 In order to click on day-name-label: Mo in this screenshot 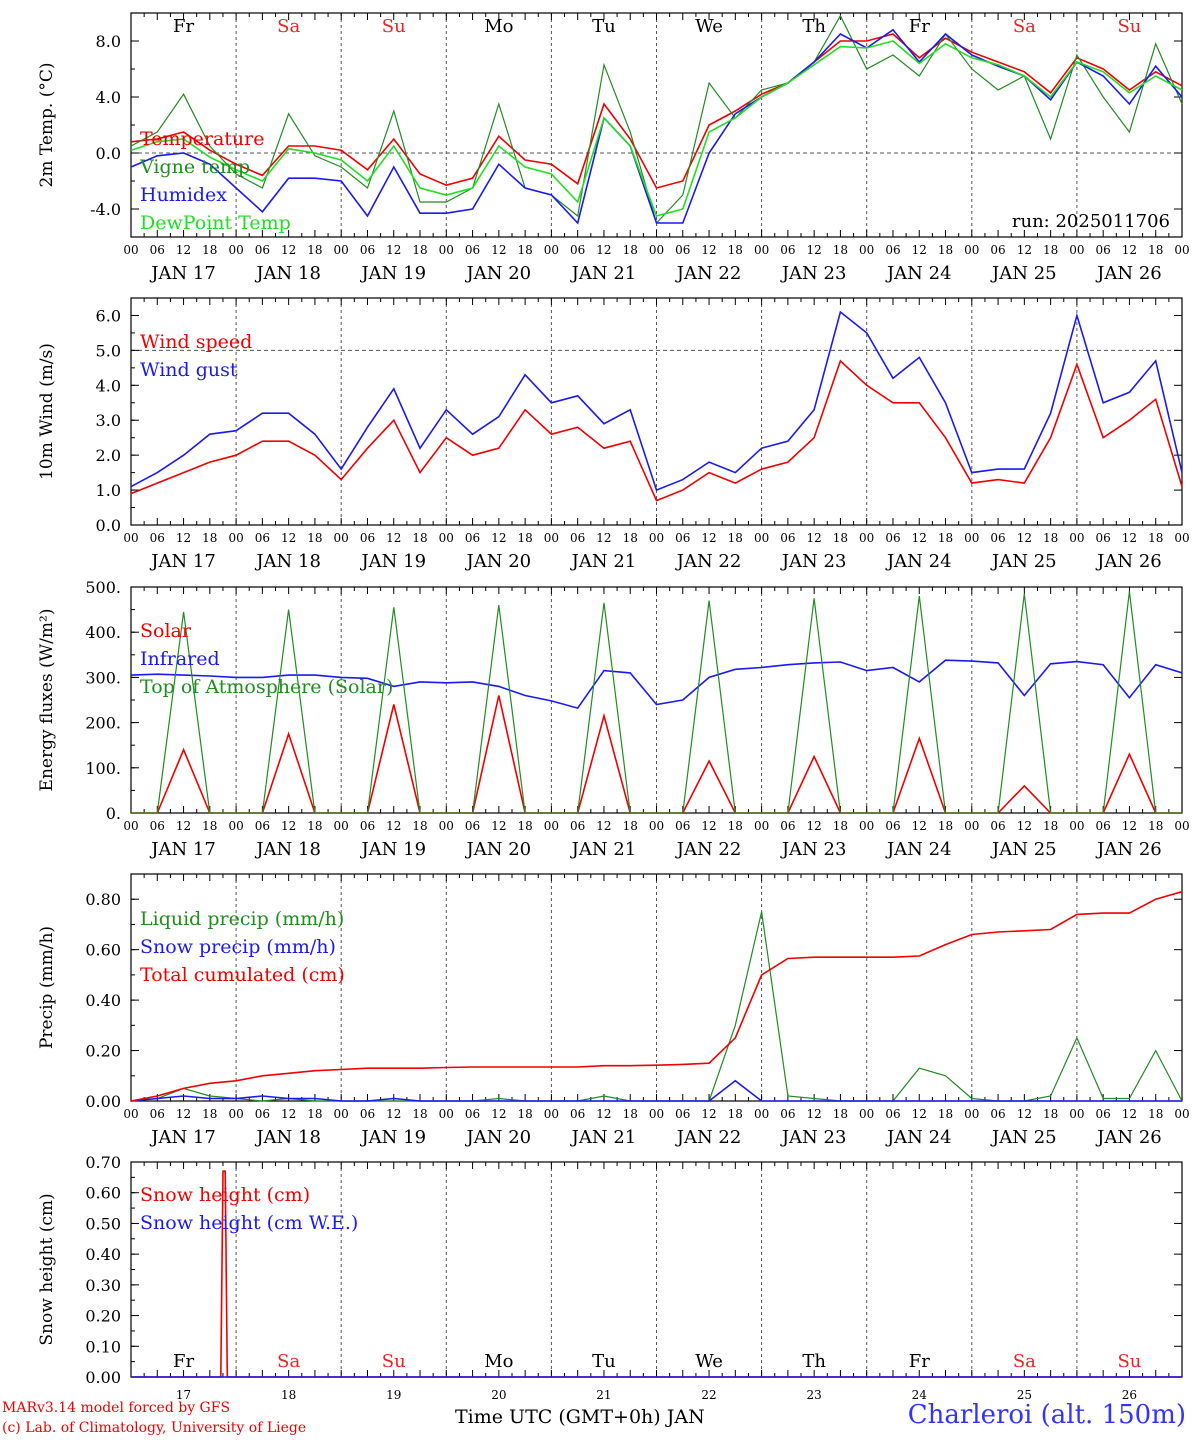, I will do `click(498, 1361)`.